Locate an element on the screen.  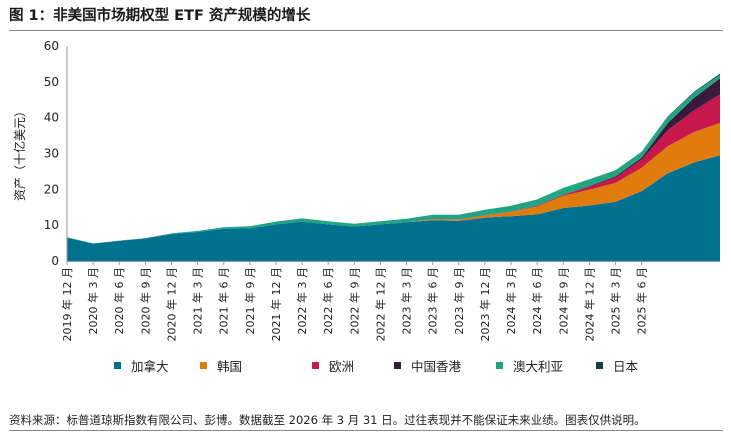
y-tick-label: 40 is located at coordinates (51, 118).